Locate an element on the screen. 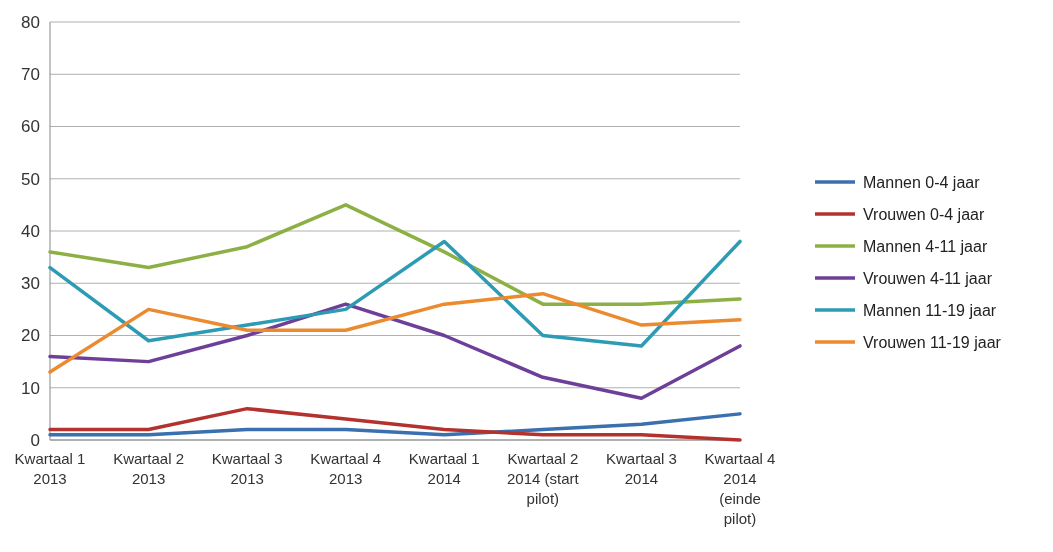 The height and width of the screenshot is (552, 1053). legend-label: Mannen 0-4 jaar is located at coordinates (922, 182).